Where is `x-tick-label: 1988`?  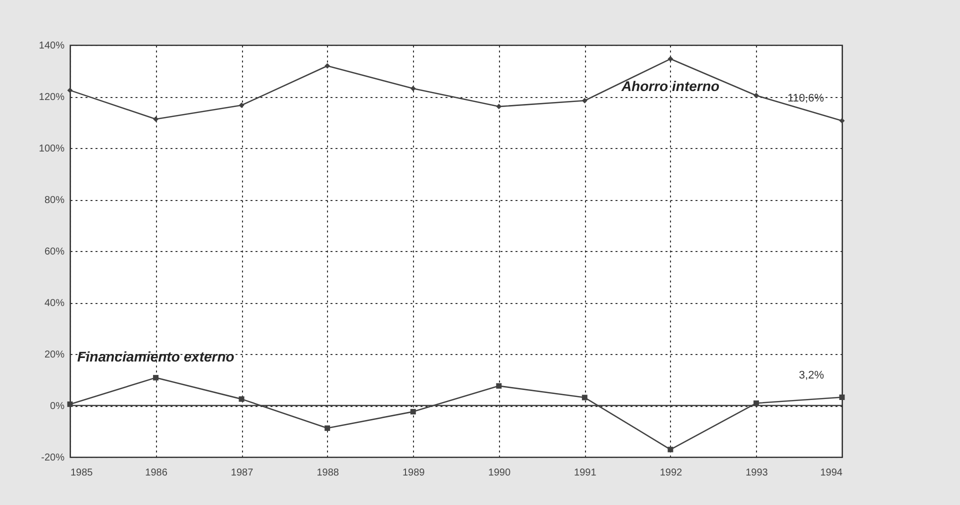
x-tick-label: 1988 is located at coordinates (328, 473).